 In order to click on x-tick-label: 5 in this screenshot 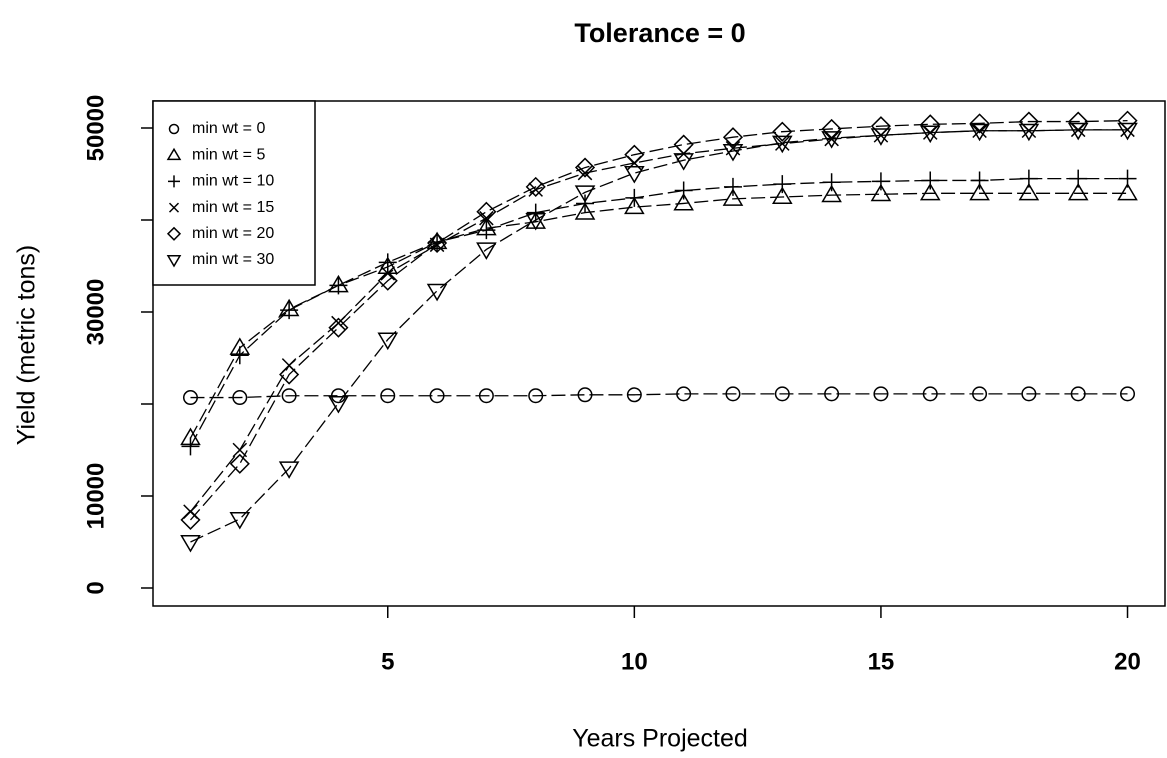, I will do `click(387, 661)`.